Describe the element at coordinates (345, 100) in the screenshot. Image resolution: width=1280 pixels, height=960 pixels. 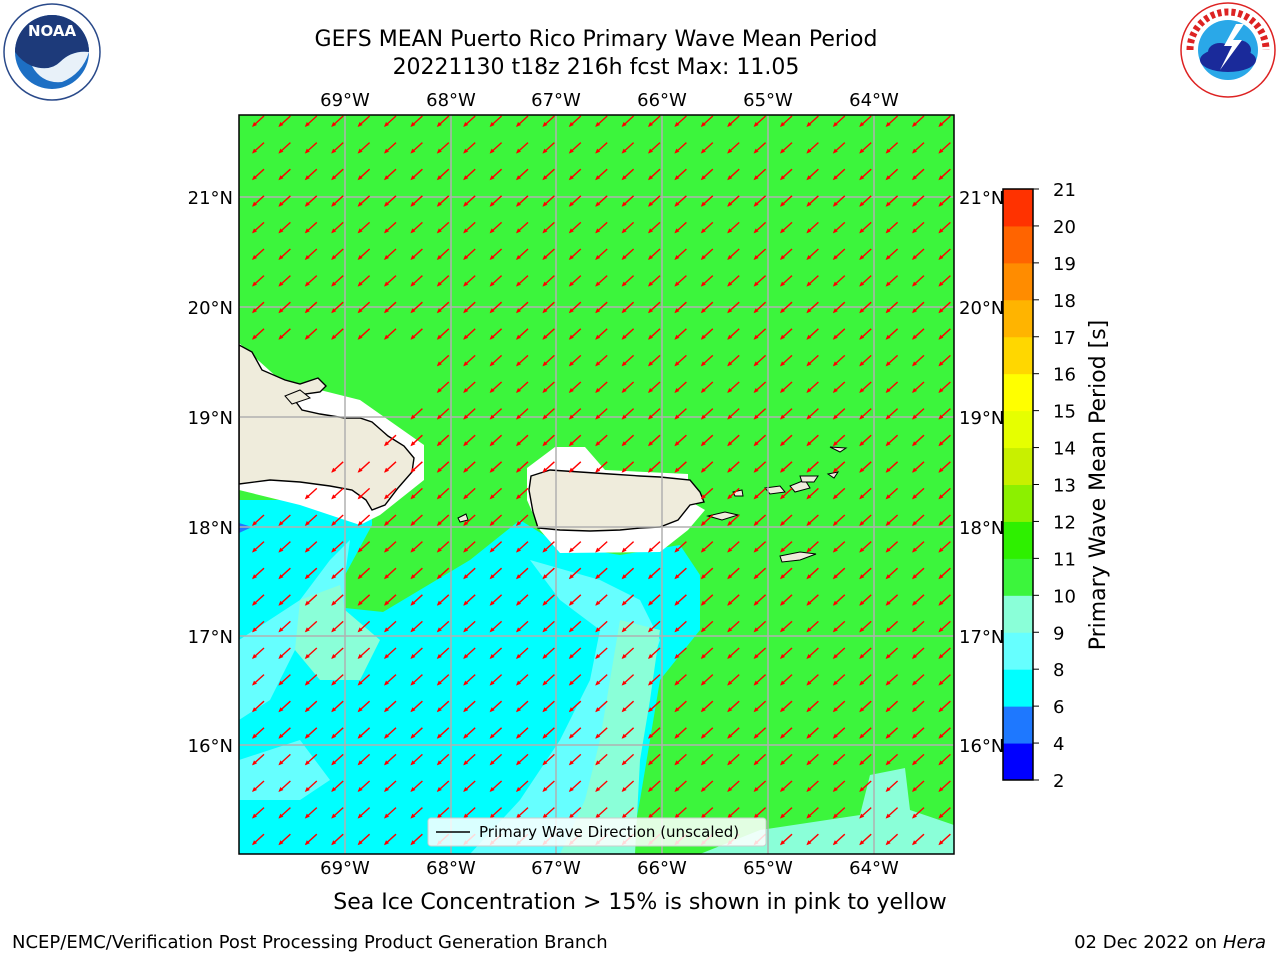
I see `lon-label-top: 69°W` at that location.